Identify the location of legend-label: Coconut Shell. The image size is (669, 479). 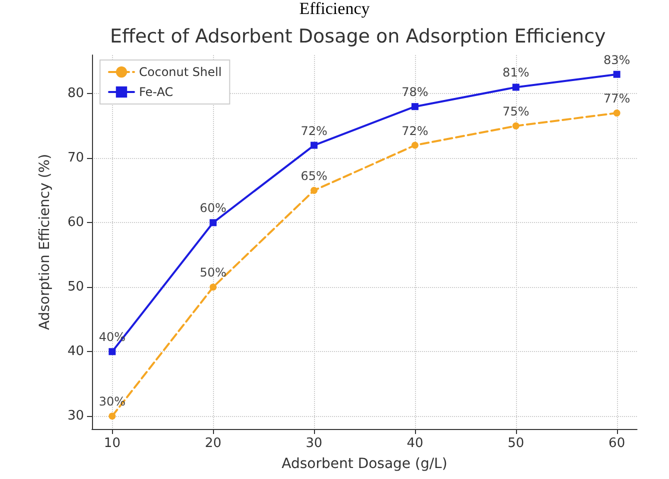
(180, 72).